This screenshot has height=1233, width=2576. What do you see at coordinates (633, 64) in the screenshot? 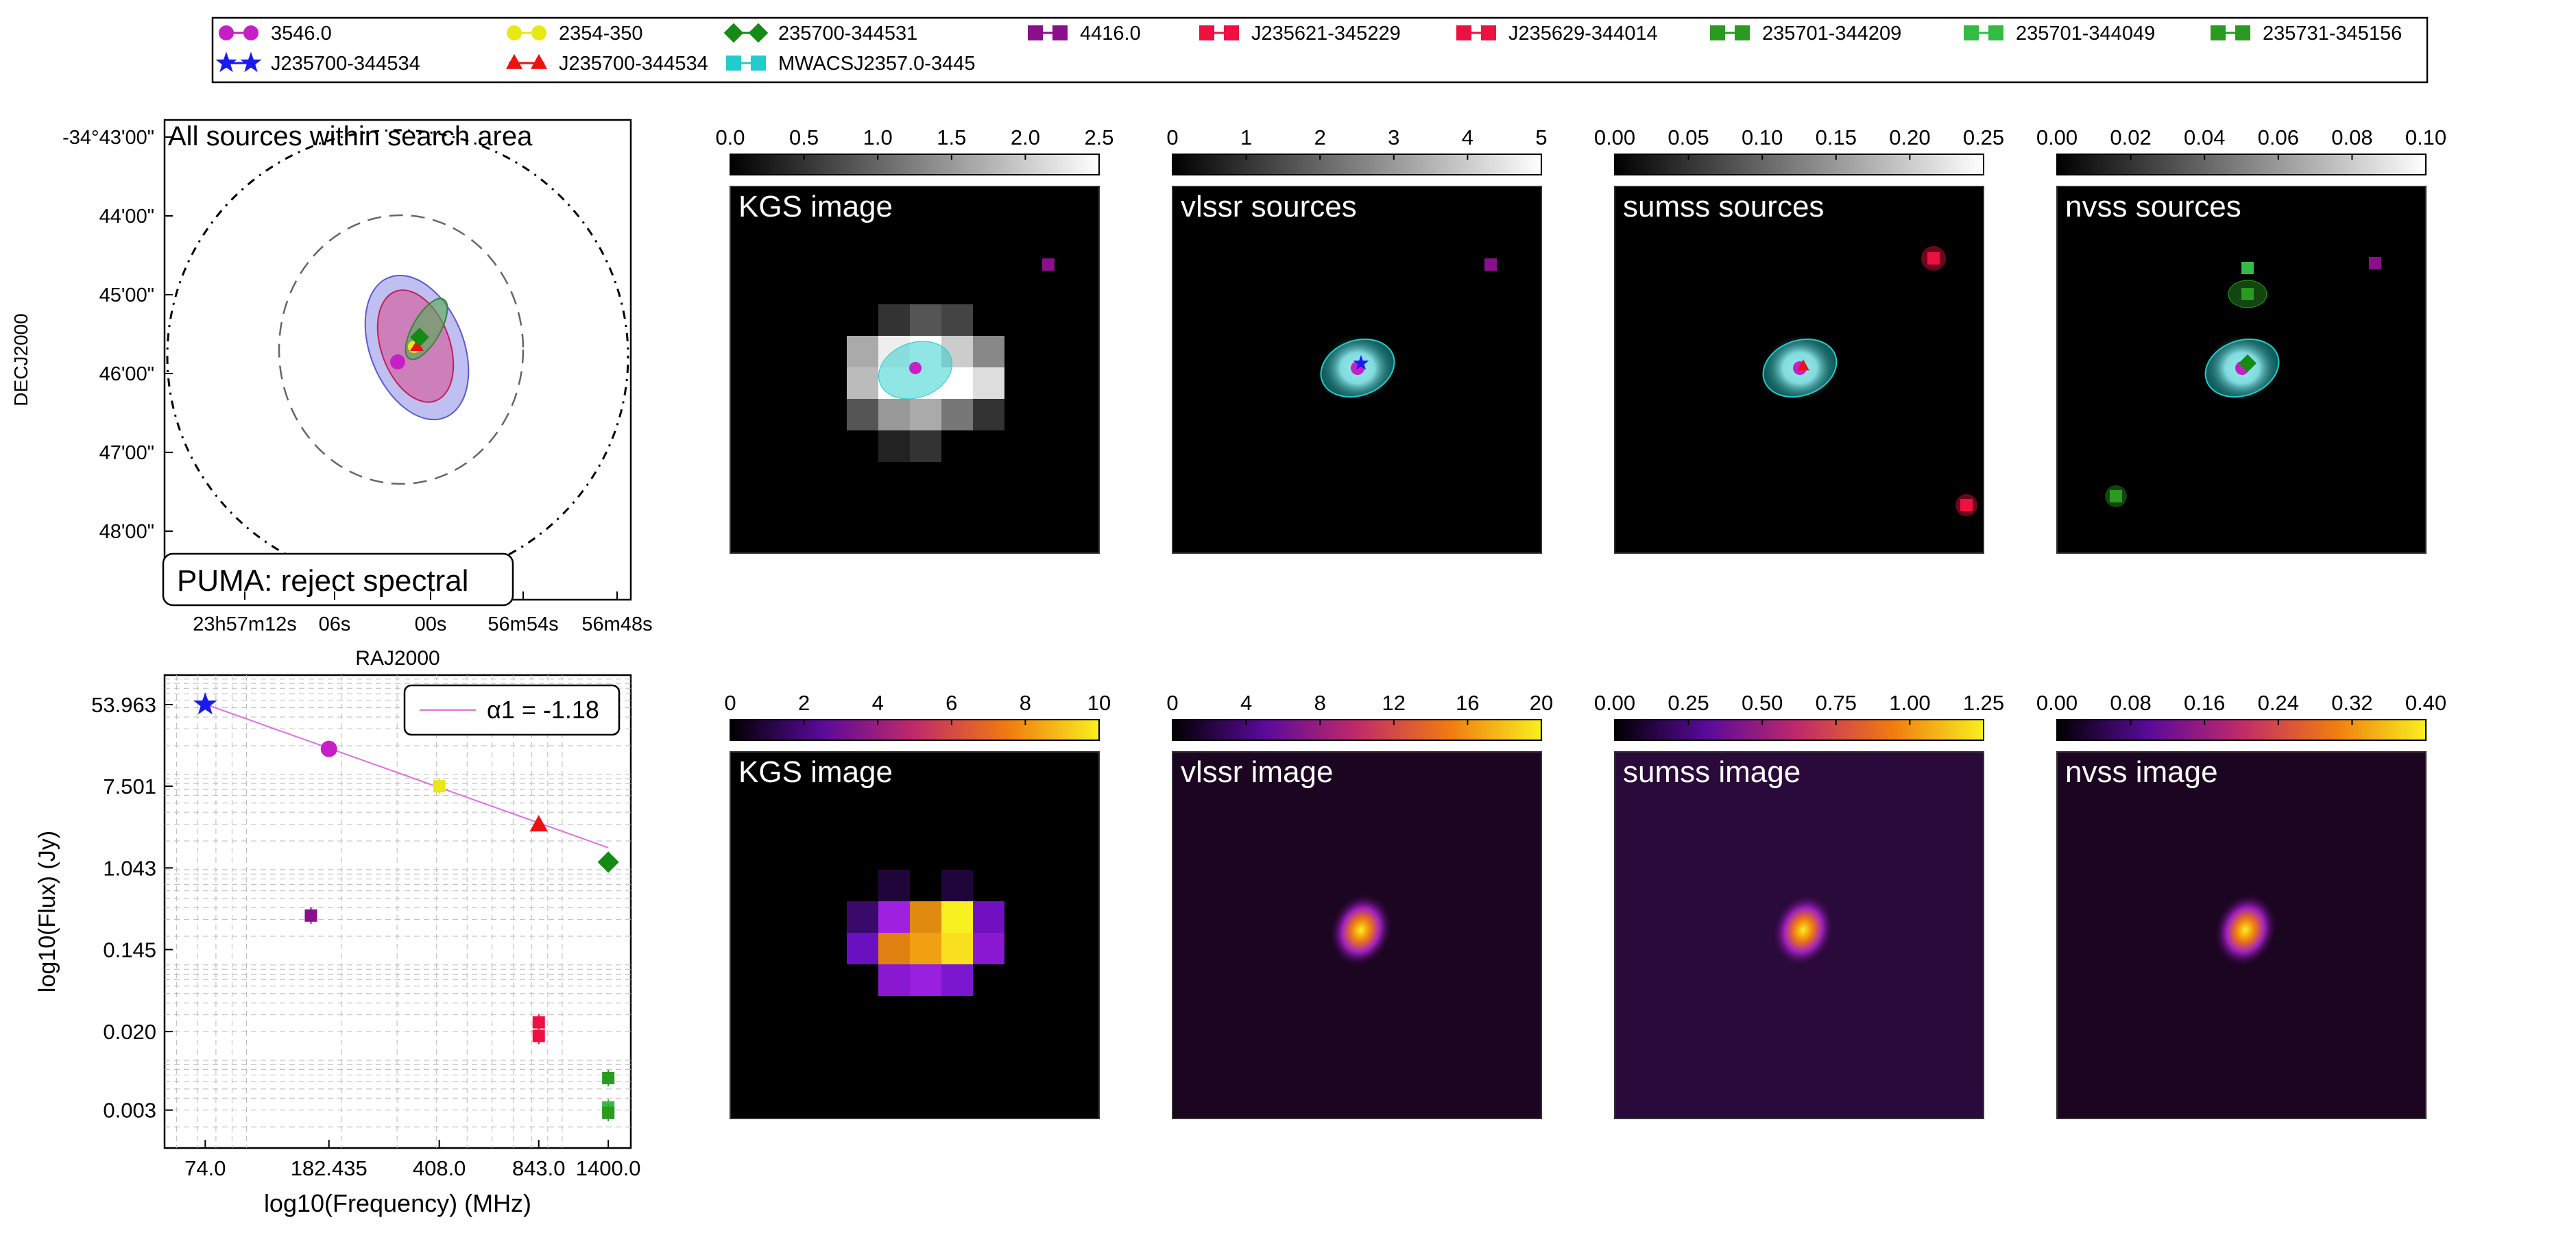
I see `legend-label: J235700-344534` at bounding box center [633, 64].